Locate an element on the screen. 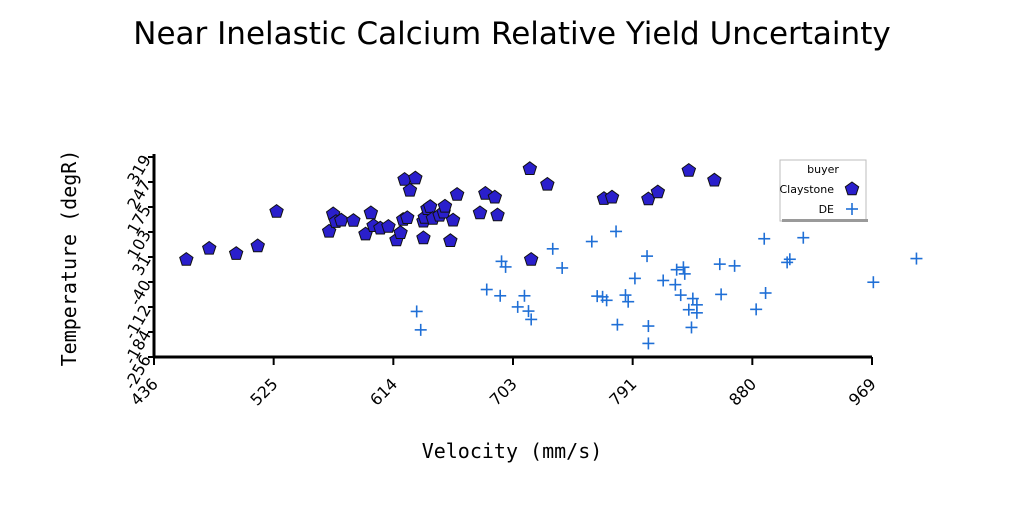 This screenshot has width=1024, height=512. x-axis-ticks: 436 525 614 703 791 880 969 is located at coordinates (503, 383).